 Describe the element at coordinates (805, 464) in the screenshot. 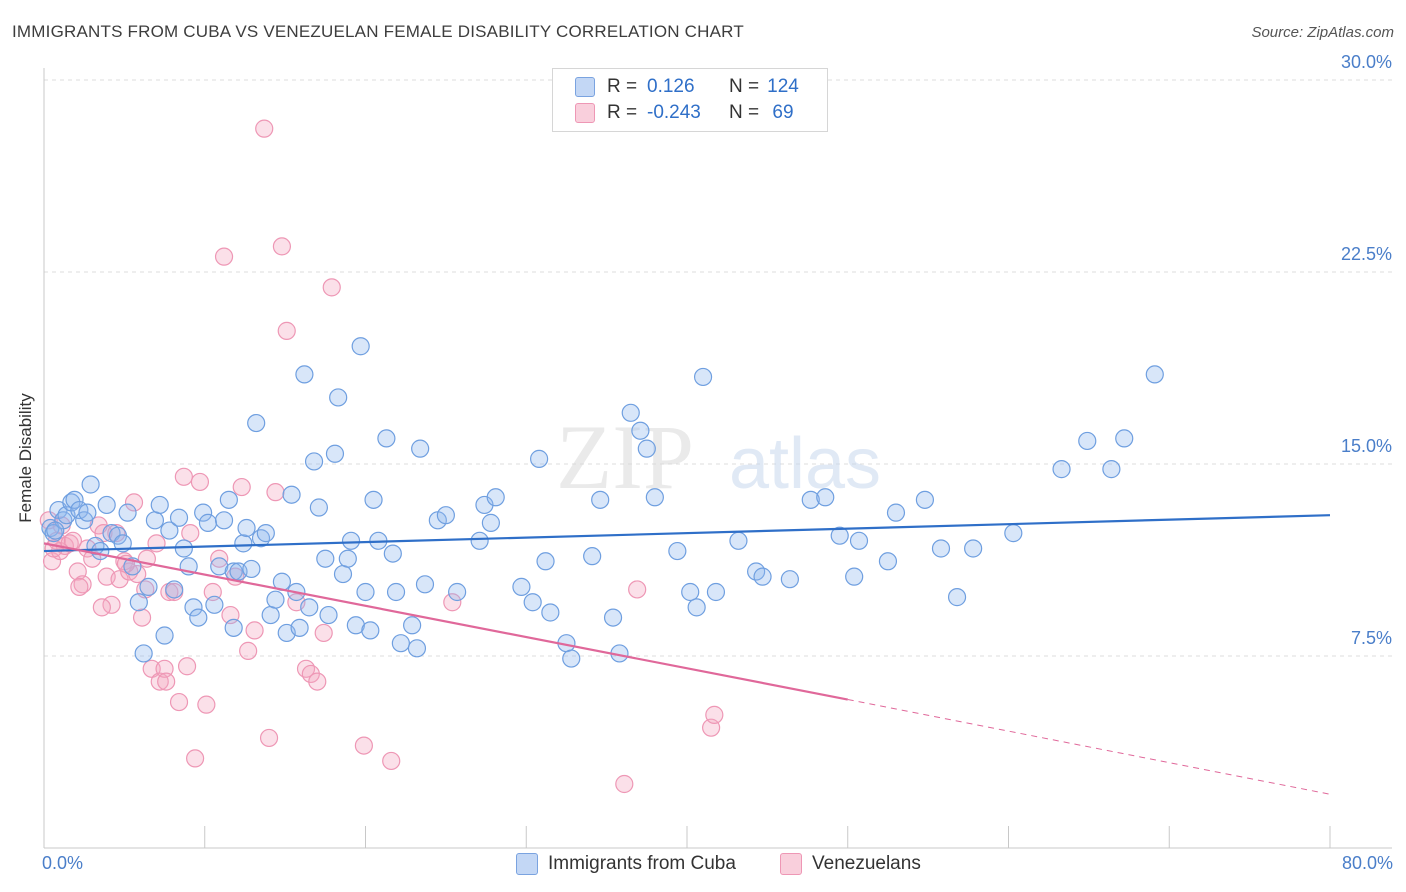

I see `watermark-atlas: atlas` at that location.